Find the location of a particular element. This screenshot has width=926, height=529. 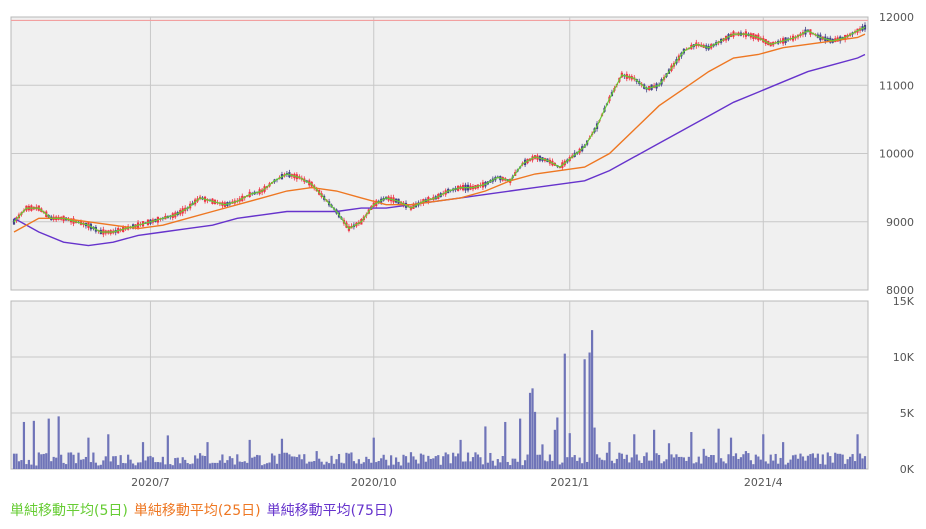

volume-y-tick-label: 15K is located at coordinates (904, 301).